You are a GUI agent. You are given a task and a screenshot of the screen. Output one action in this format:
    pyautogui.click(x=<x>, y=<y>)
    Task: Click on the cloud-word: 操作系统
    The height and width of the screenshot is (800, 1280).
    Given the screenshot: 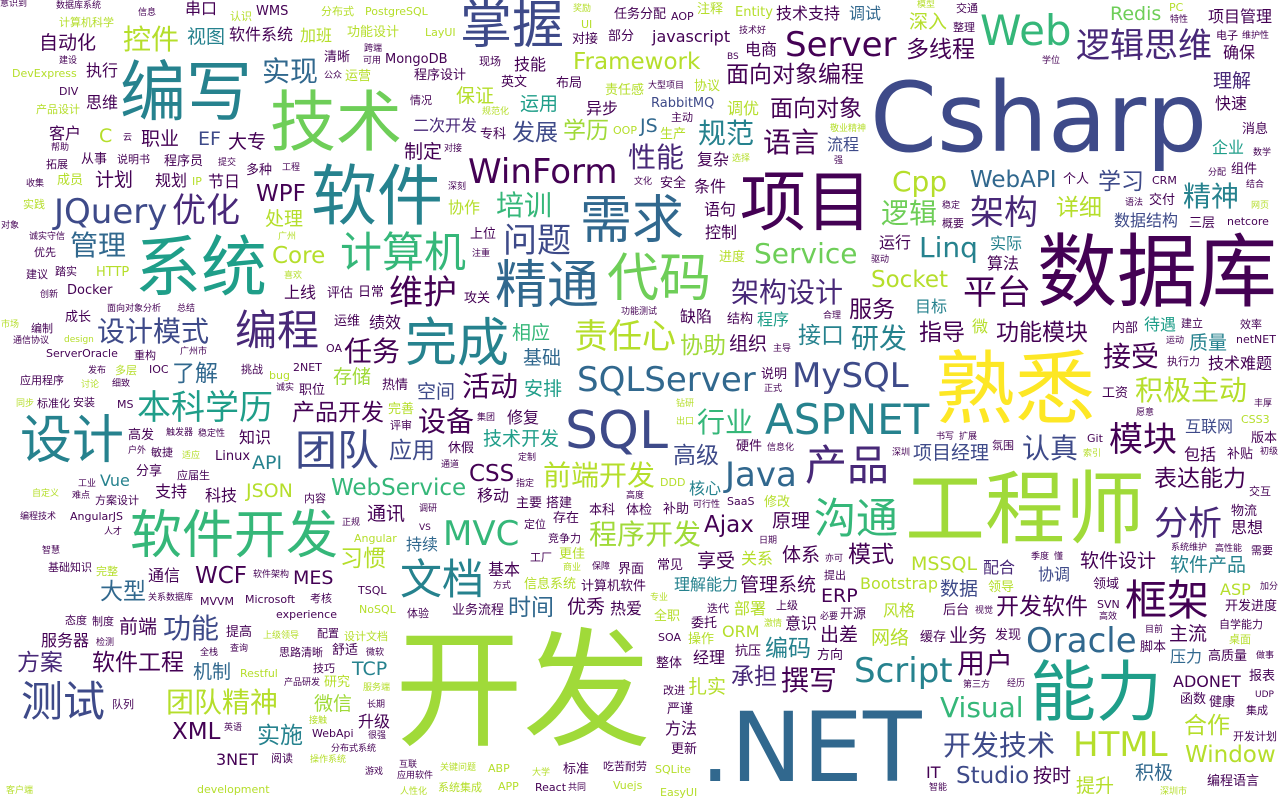 What is the action you would take?
    pyautogui.click(x=328, y=760)
    